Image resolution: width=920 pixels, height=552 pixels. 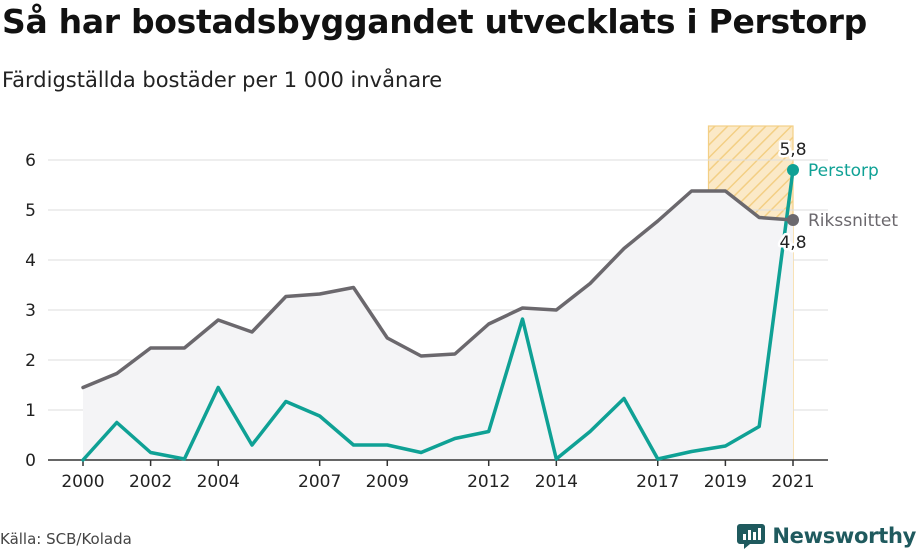 I want to click on y-tick-label: 2, so click(x=30, y=361).